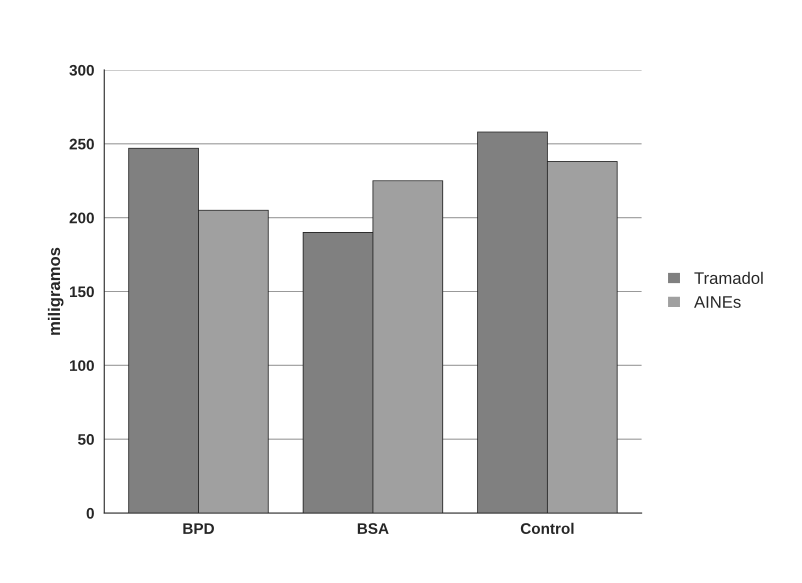 This screenshot has height=583, width=802. Describe the element at coordinates (82, 366) in the screenshot. I see `y-tick-label: 100` at that location.